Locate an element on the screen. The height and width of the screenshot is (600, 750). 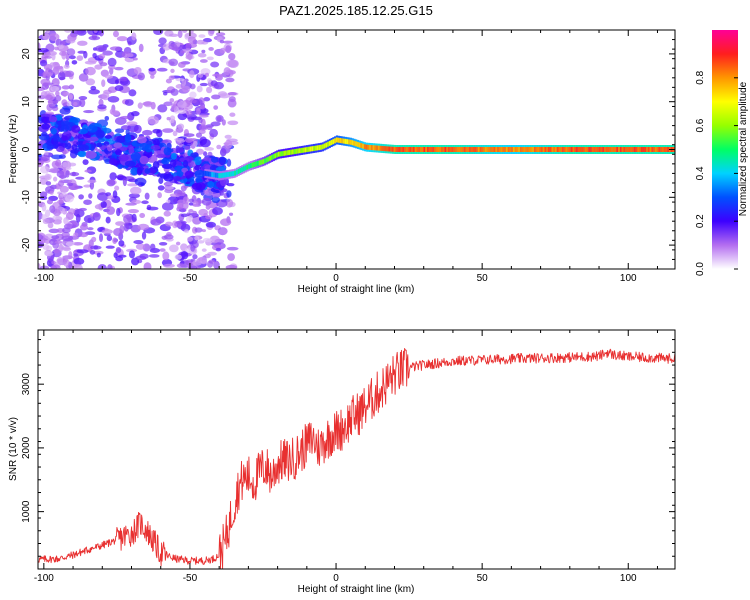
spectrogram-noise-blobs is located at coordinates (138, 149).